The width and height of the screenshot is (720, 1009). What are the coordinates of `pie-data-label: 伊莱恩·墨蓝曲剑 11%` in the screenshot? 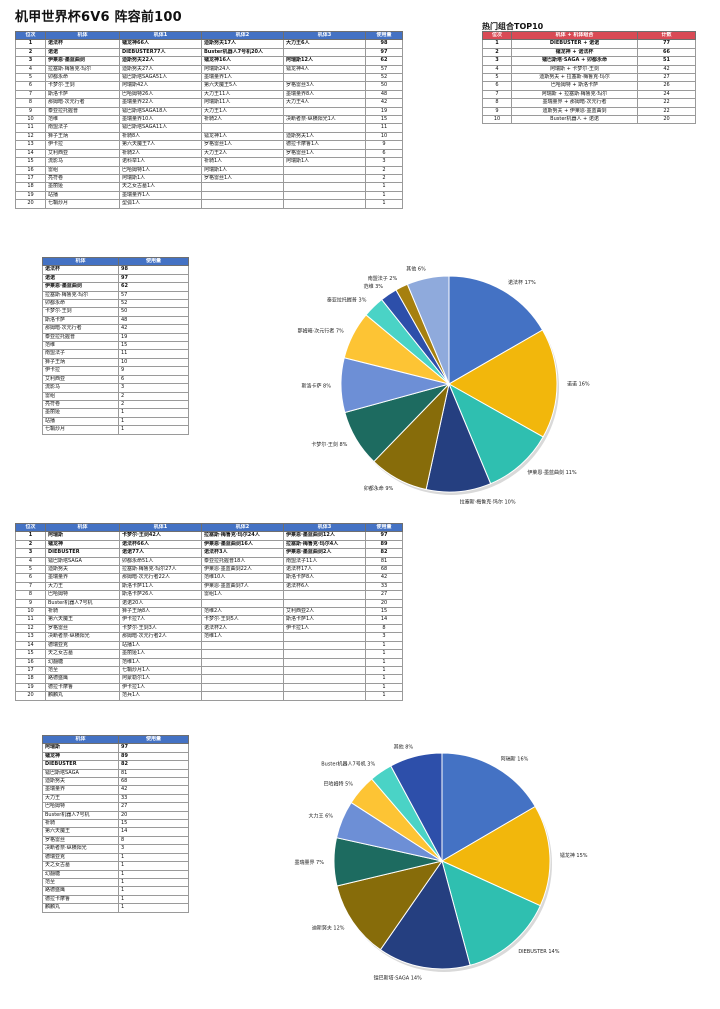 It's located at (552, 472).